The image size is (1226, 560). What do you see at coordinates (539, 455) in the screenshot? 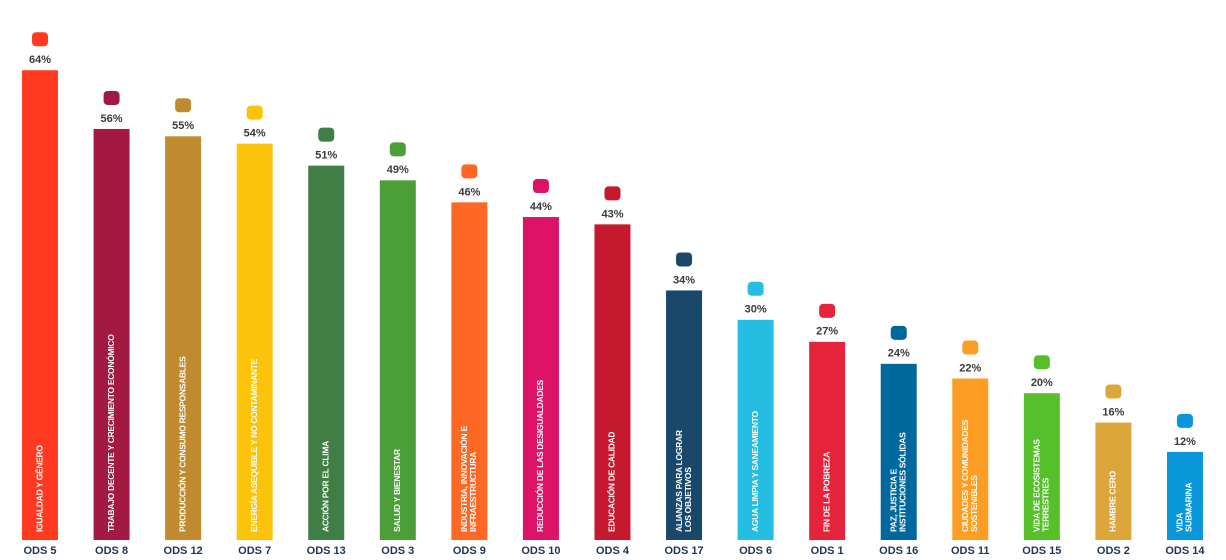
I see `bar-inner-label: REDUCCIÓN DE LAS DESIGUALDADES` at bounding box center [539, 455].